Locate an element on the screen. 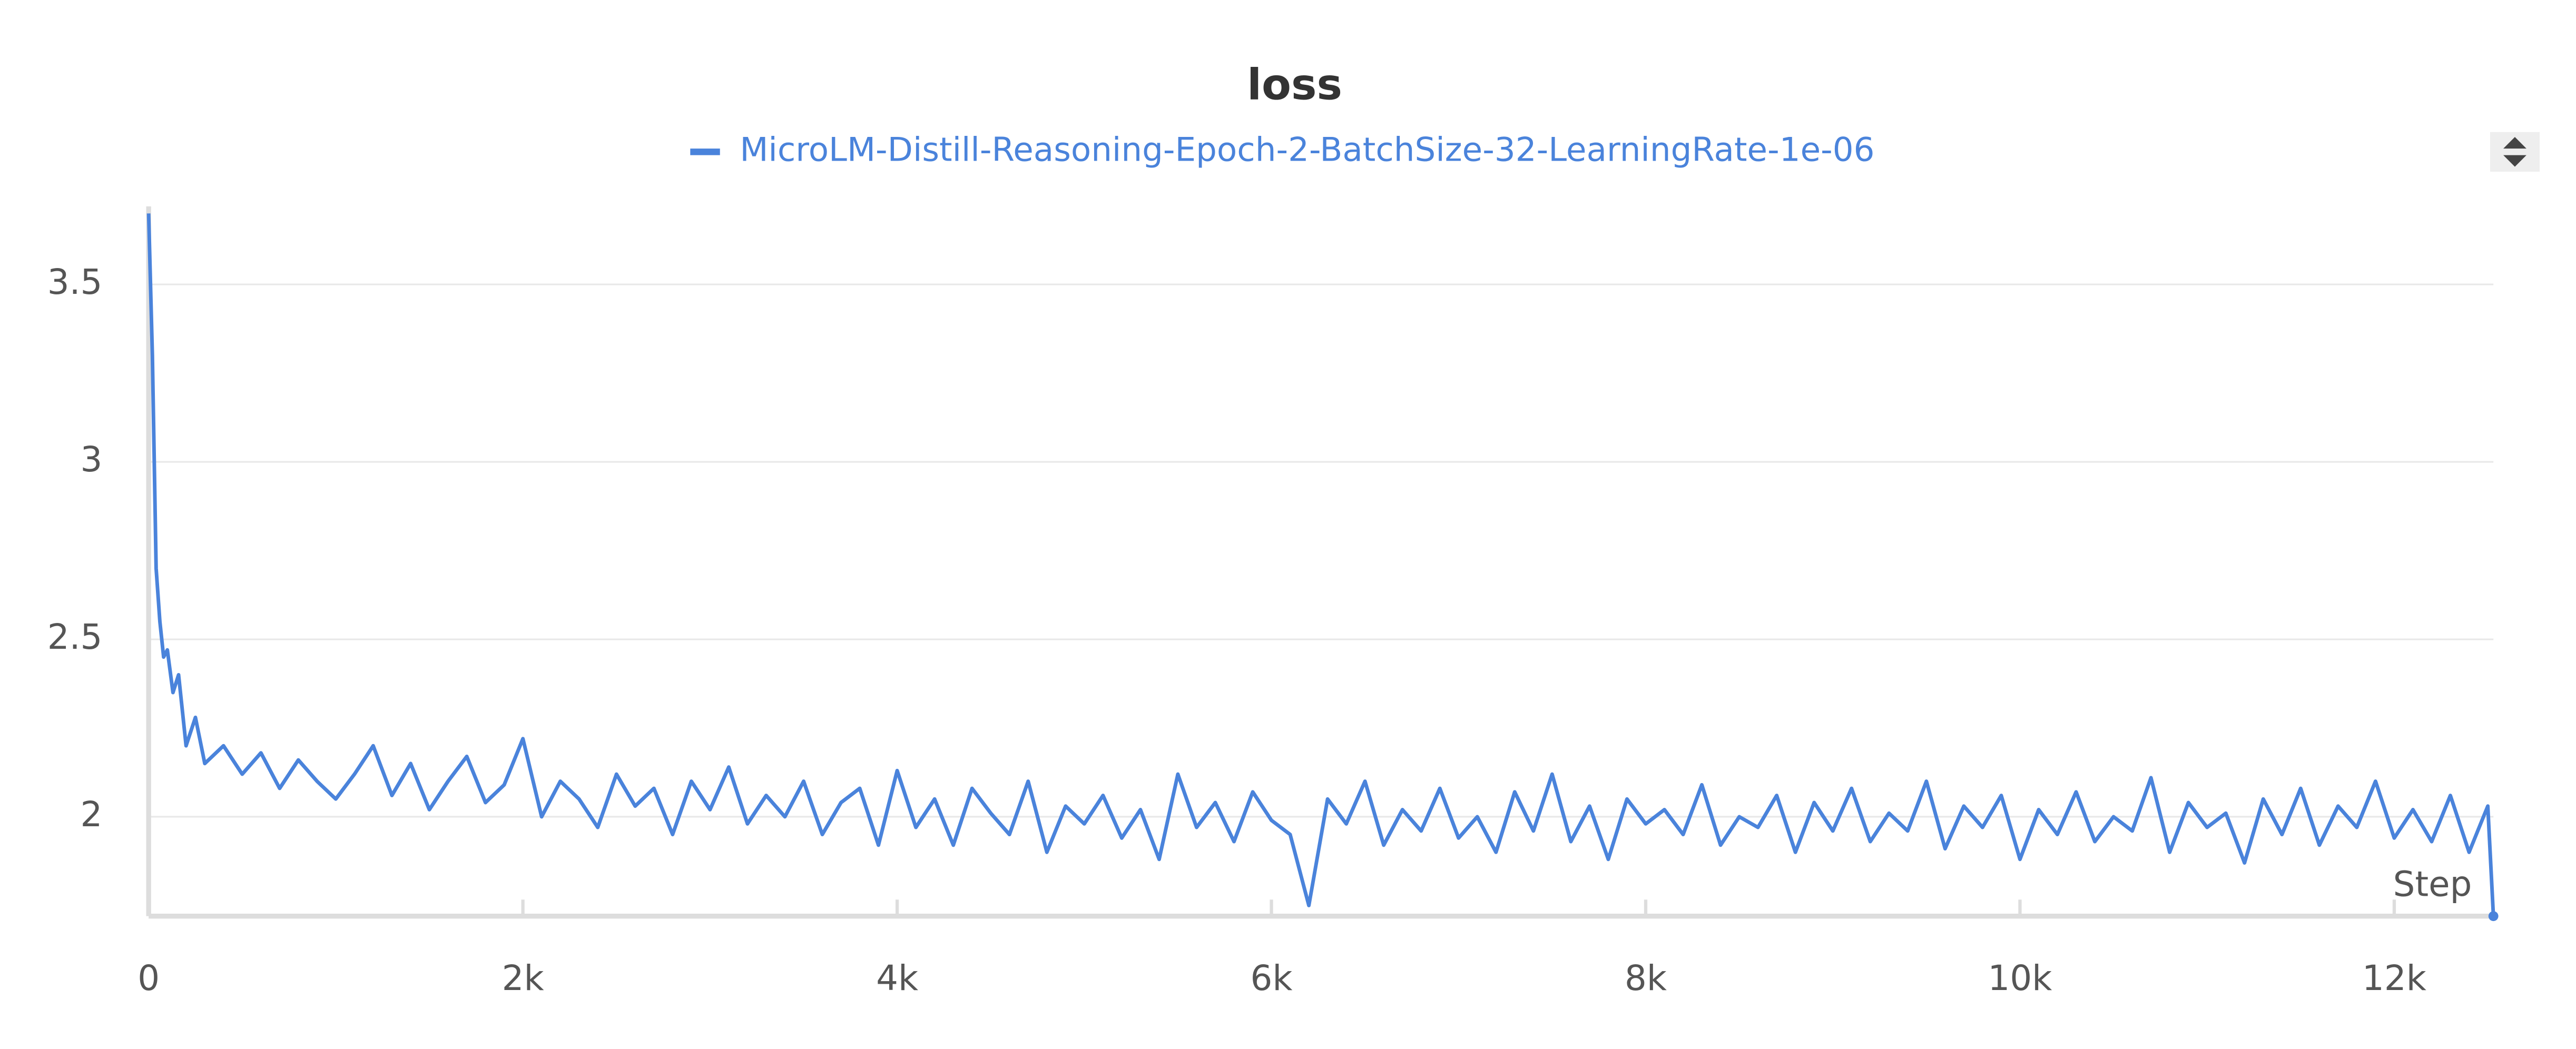 The image size is (2576, 1049). legend-toggle is located at coordinates (2515, 152).